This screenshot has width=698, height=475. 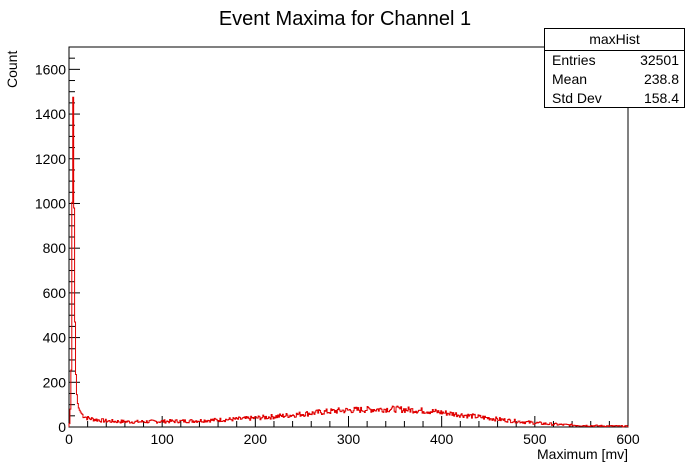 What do you see at coordinates (62, 427) in the screenshot?
I see `y-tick-label: 0` at bounding box center [62, 427].